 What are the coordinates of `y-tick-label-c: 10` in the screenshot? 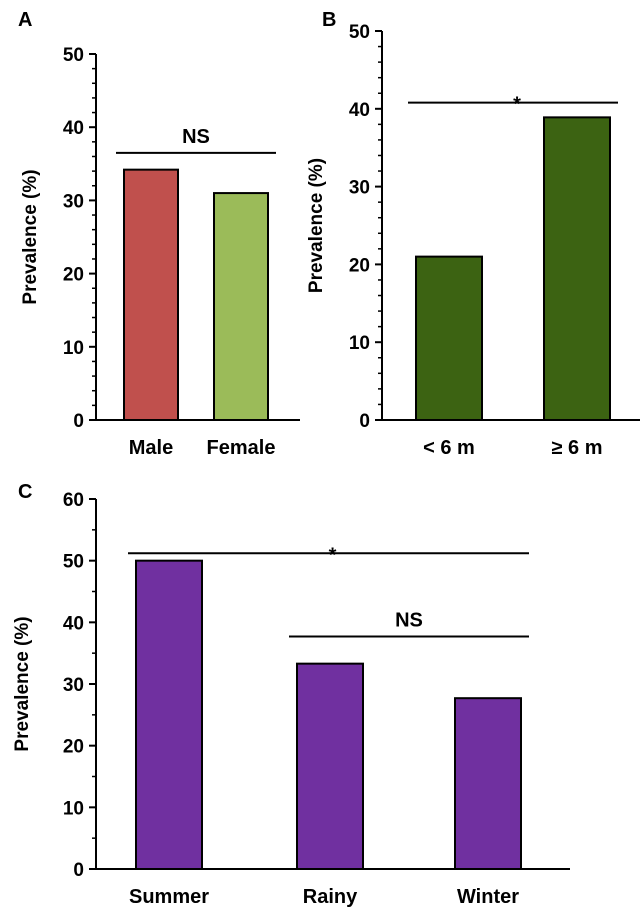 It's located at (73, 808).